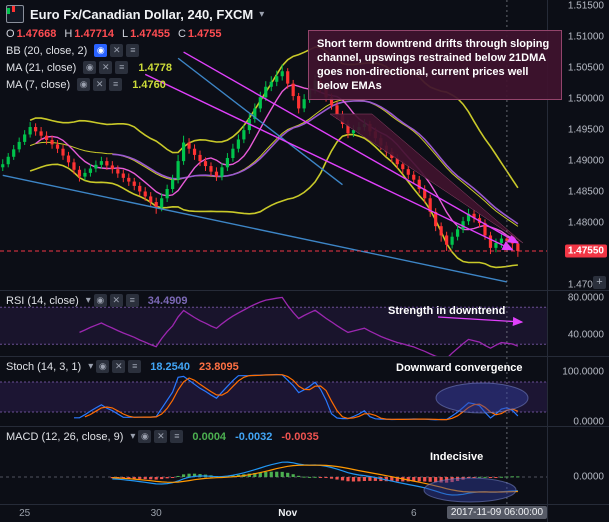 Image resolution: width=609 pixels, height=522 pixels. What do you see at coordinates (65, 436) in the screenshot?
I see `macd-title: MACD (12, 26, close, 9)` at bounding box center [65, 436].